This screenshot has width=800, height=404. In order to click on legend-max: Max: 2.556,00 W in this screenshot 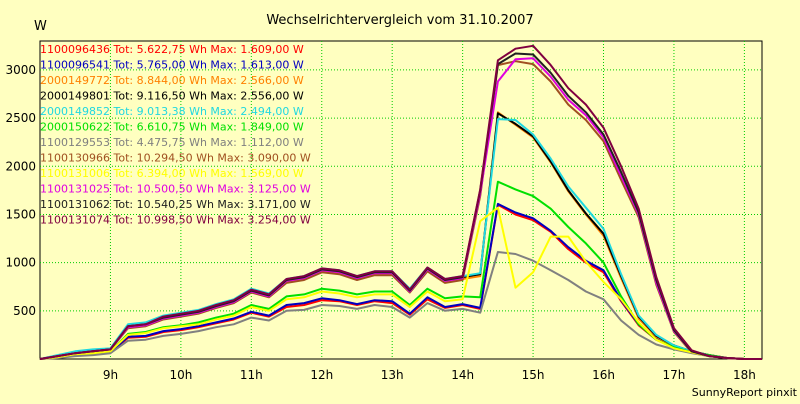, I will do `click(255, 96)`.